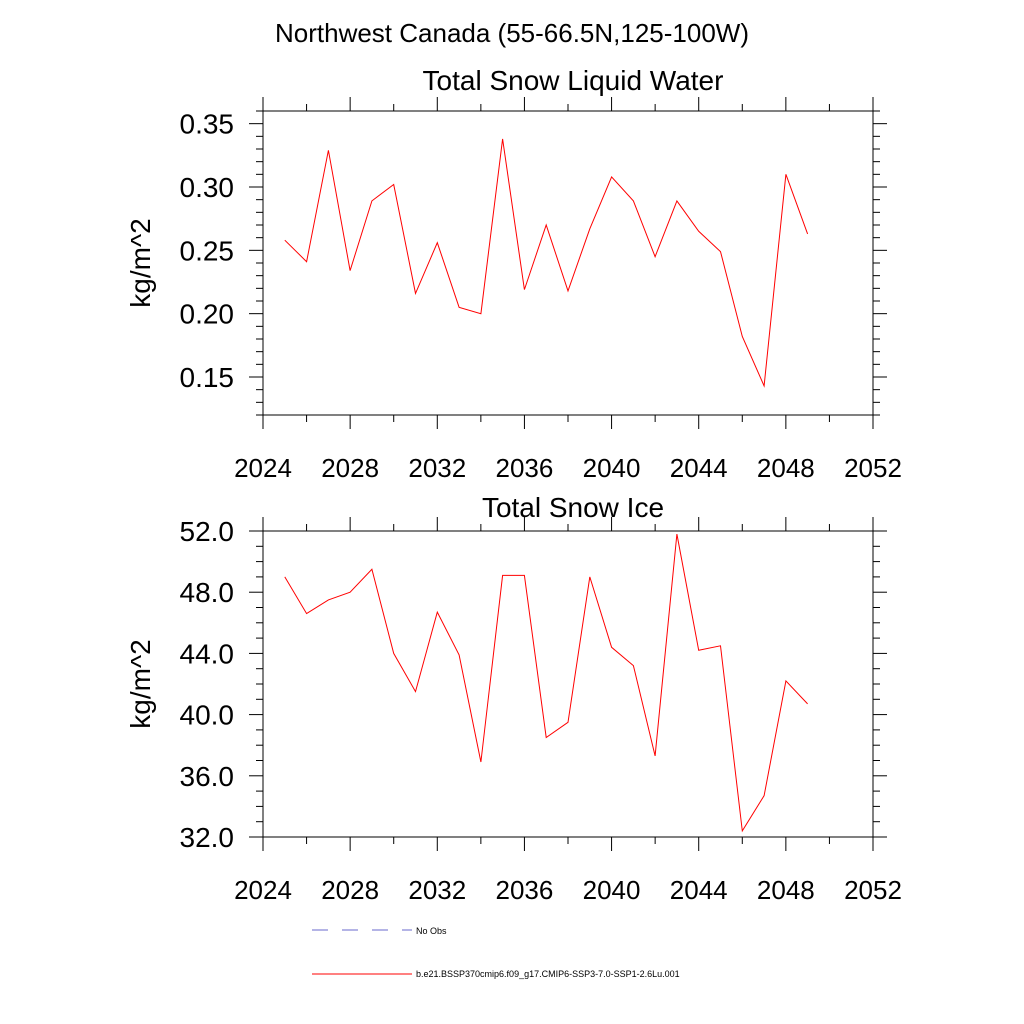 The image size is (1024, 1024). I want to click on y-tick-label: 52.0, so click(207, 531).